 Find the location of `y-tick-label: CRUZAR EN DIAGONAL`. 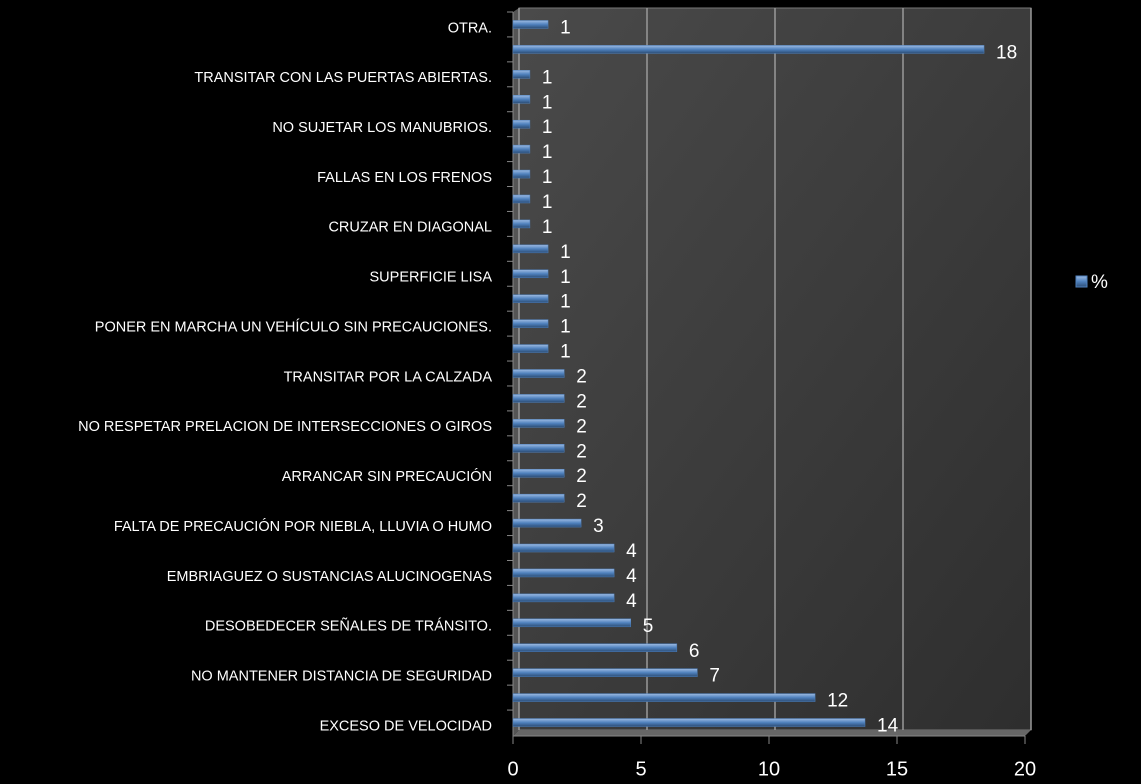

y-tick-label: CRUZAR EN DIAGONAL is located at coordinates (410, 228).